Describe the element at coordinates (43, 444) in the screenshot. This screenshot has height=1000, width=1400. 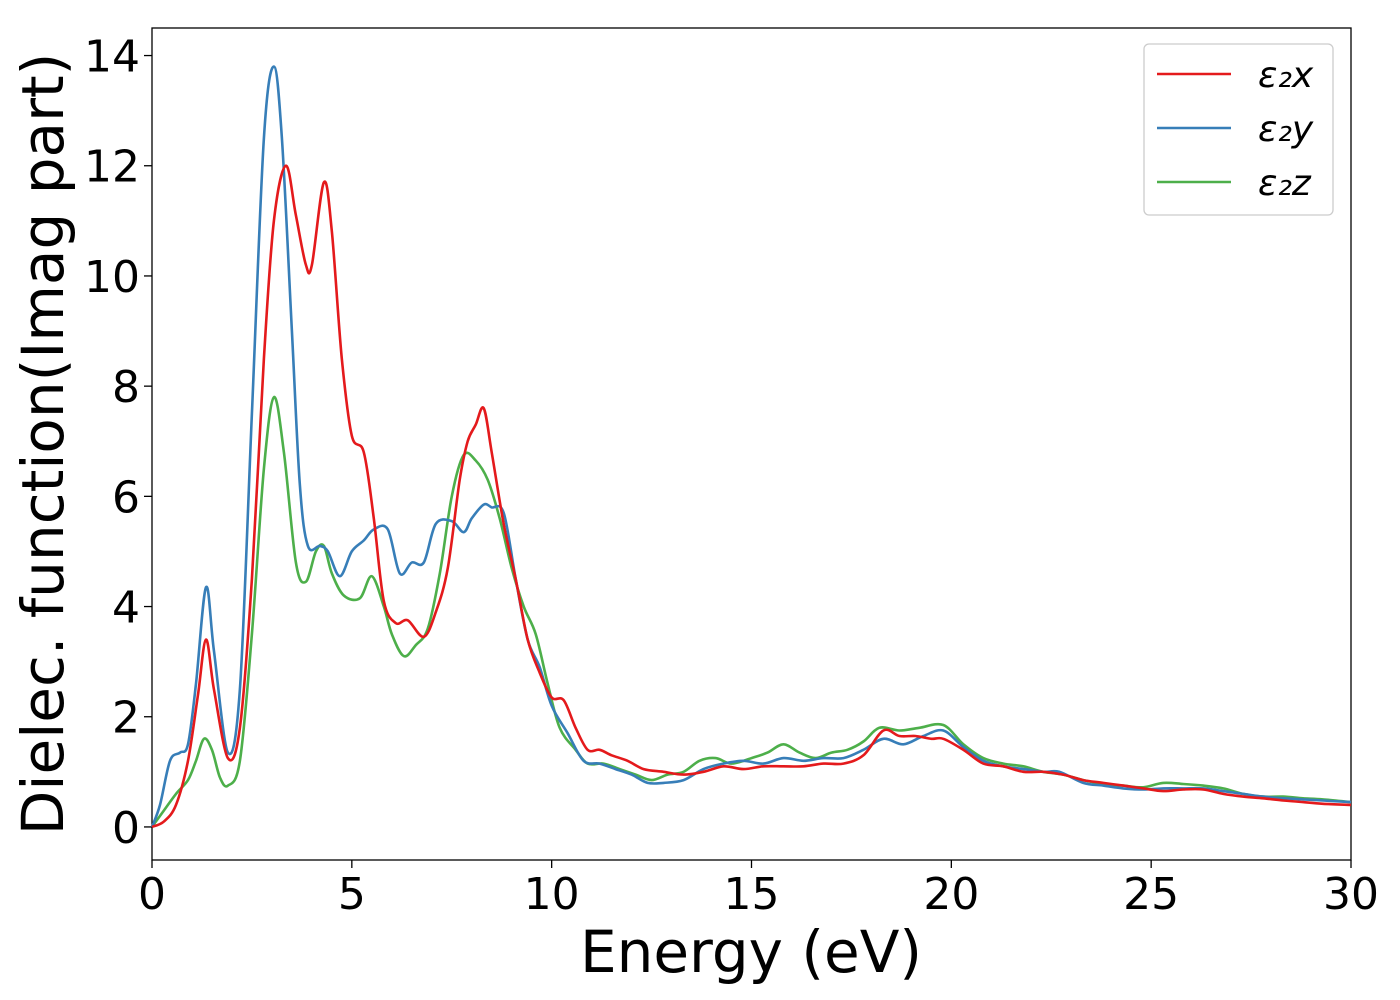
I see `y-axis-label: Dielec. function(Imag part)` at that location.